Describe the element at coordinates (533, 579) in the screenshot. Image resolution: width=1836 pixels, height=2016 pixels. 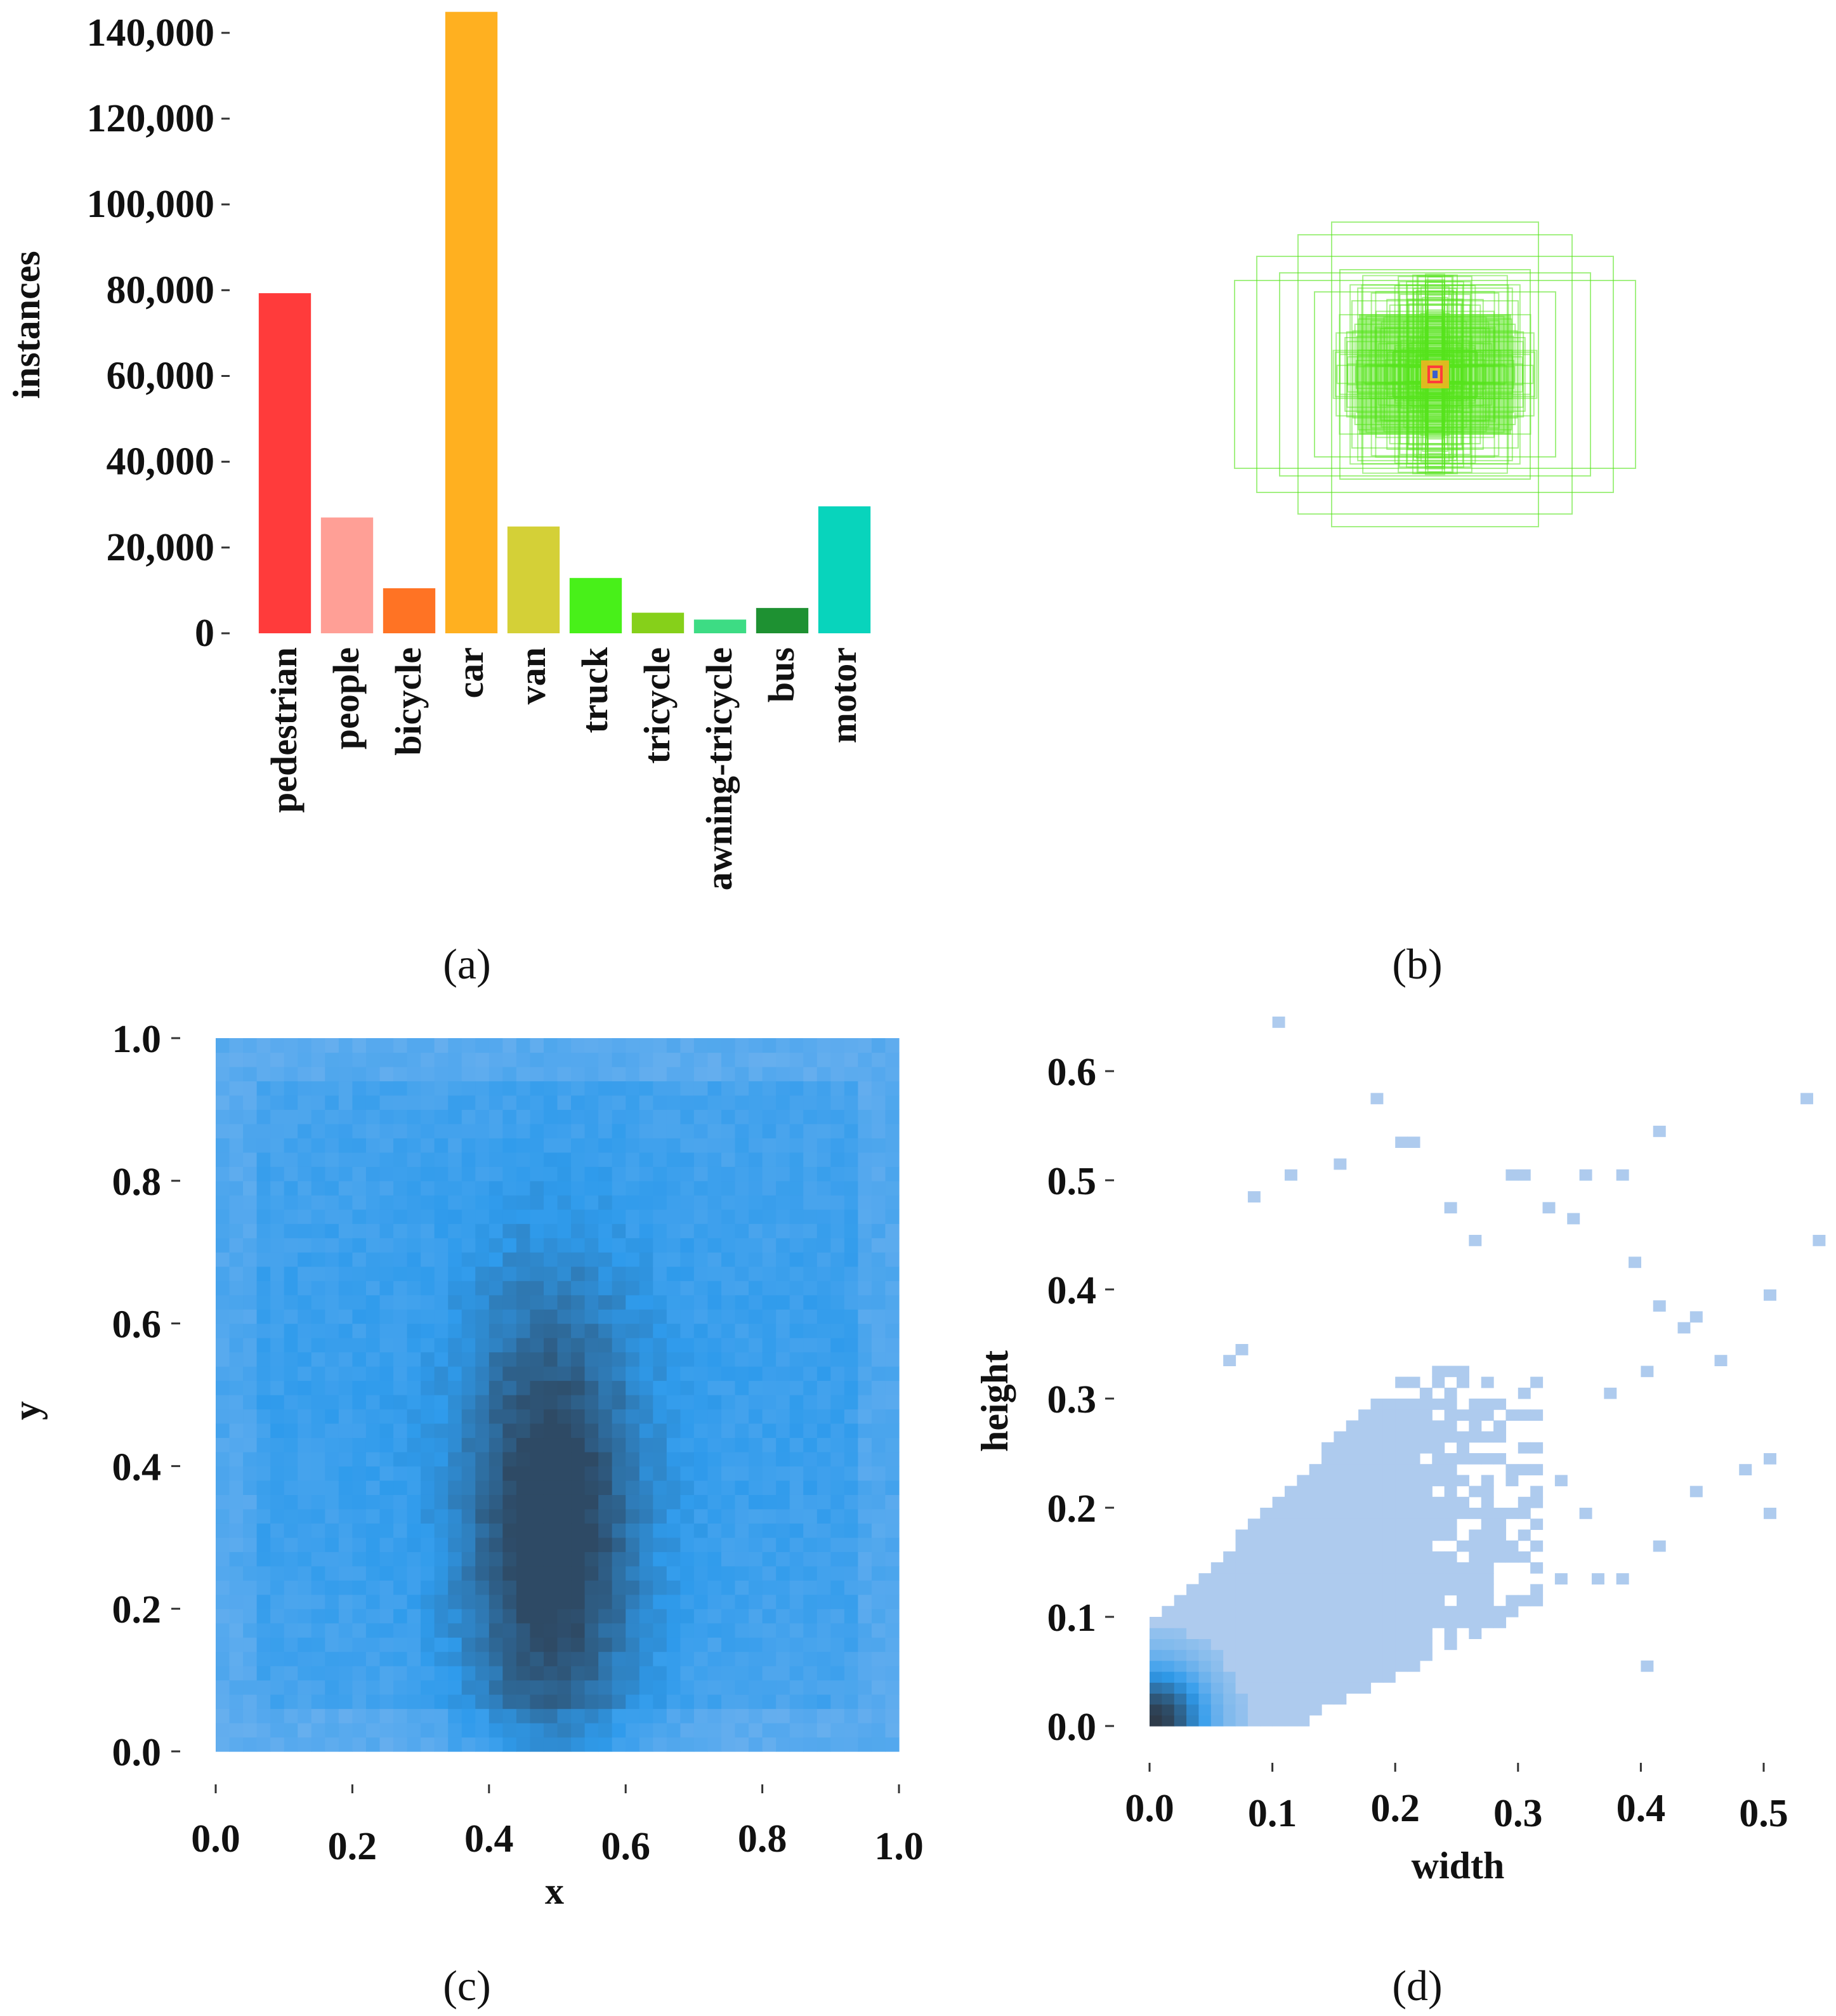
I see `bar-van` at that location.